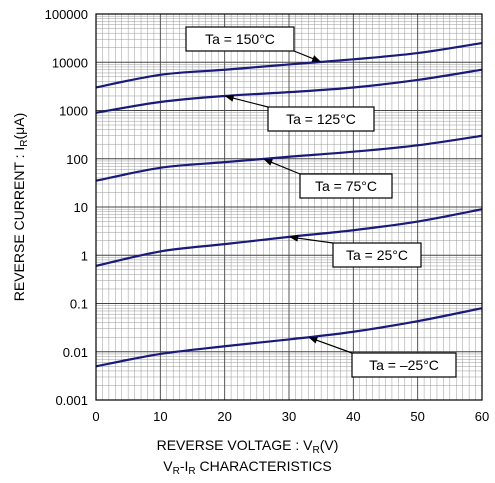 Image resolution: width=495 pixels, height=483 pixels. What do you see at coordinates (316, 450) in the screenshot?
I see `x-axis-title-sub: R` at bounding box center [316, 450].